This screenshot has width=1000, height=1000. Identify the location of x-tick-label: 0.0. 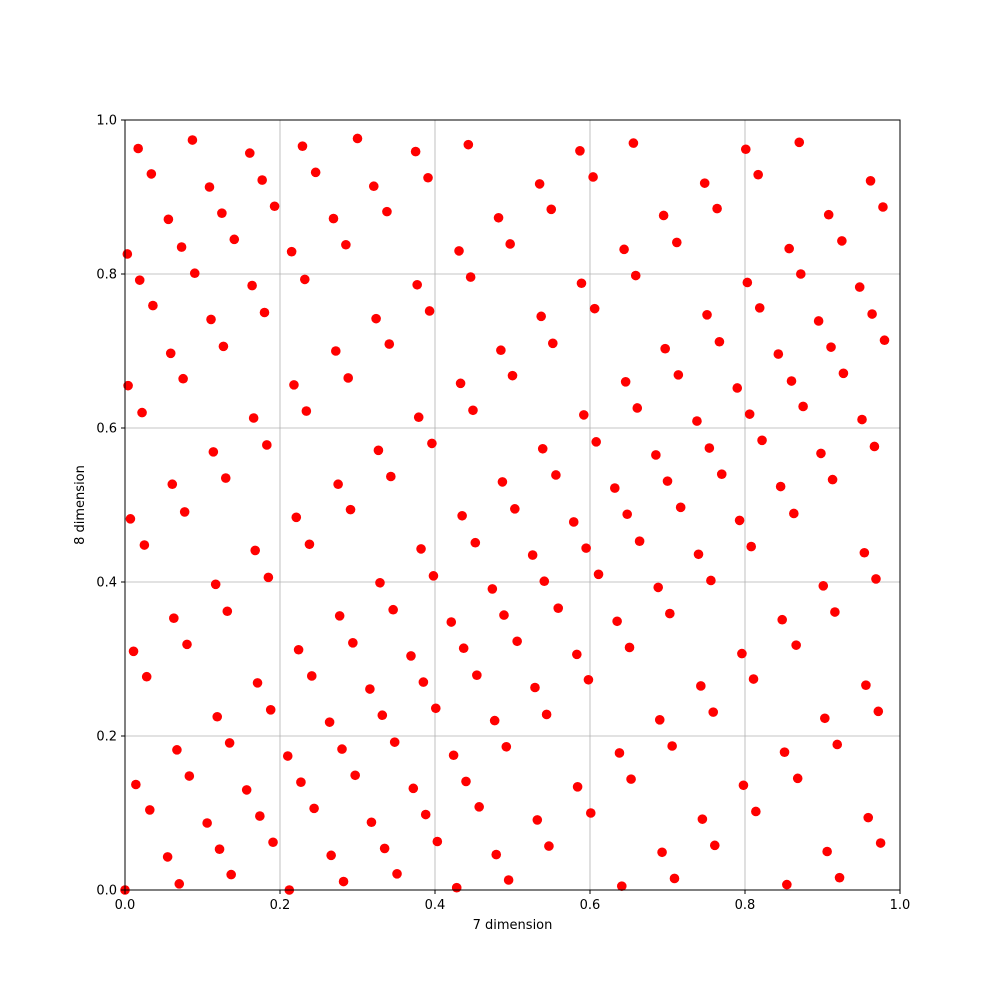
(125, 905).